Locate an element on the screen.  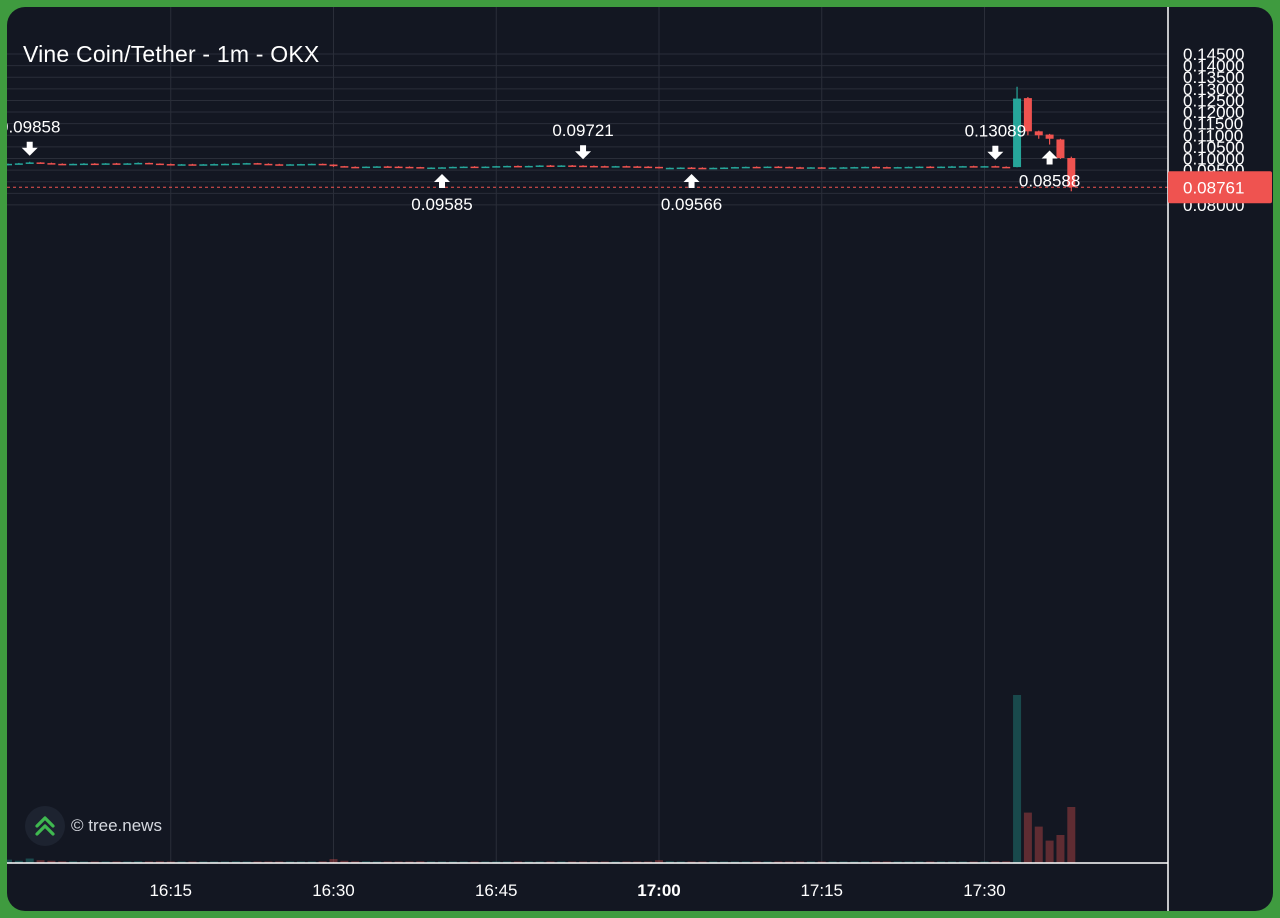
time-tick: 16:45 is located at coordinates (496, 890).